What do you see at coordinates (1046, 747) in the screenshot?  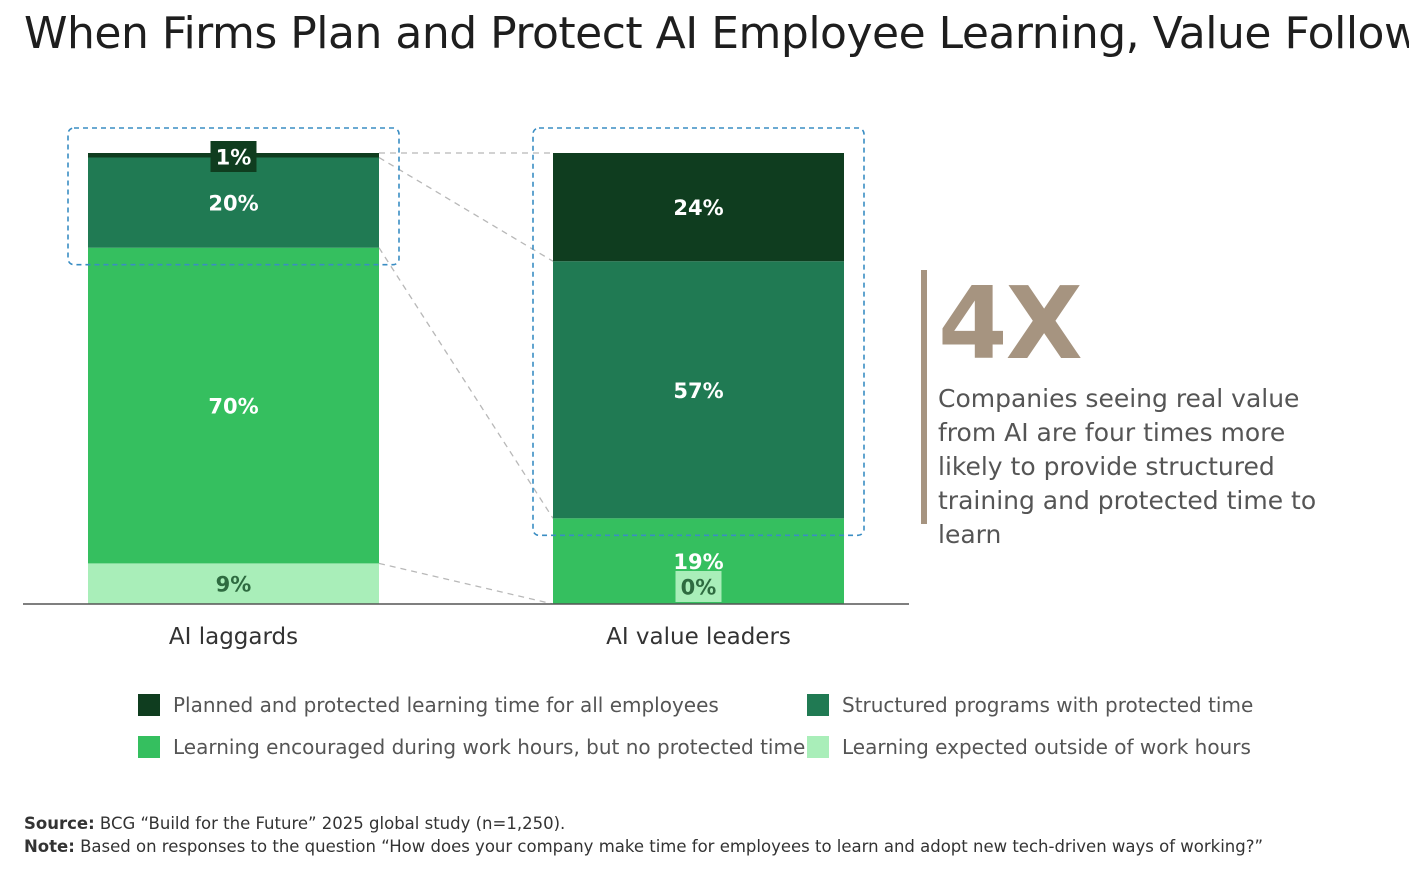 I see `legend-label-outside: Learning expected outside of work hours` at bounding box center [1046, 747].